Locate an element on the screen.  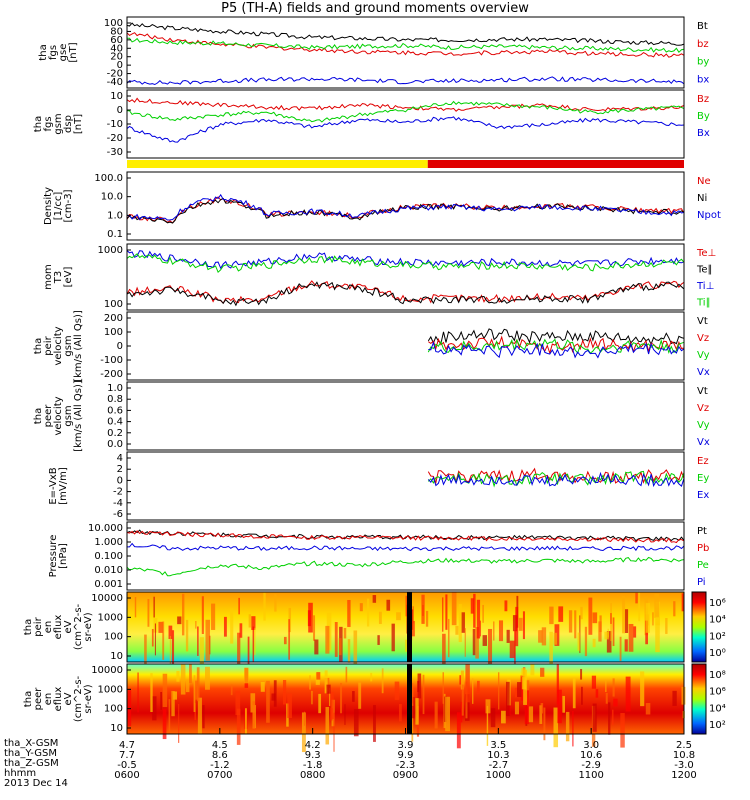
y-axis-label-density: Density [1/cc] [cm-3] is located at coordinates (58, 206).